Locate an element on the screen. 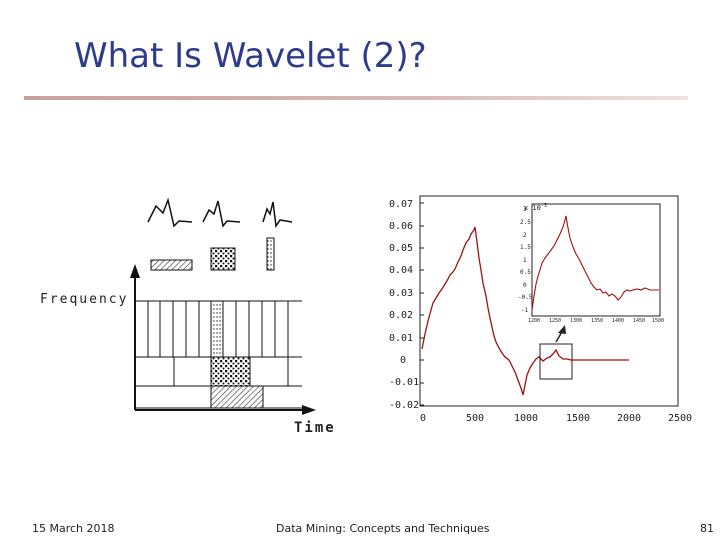  x-tick-label: 2500 is located at coordinates (680, 418).